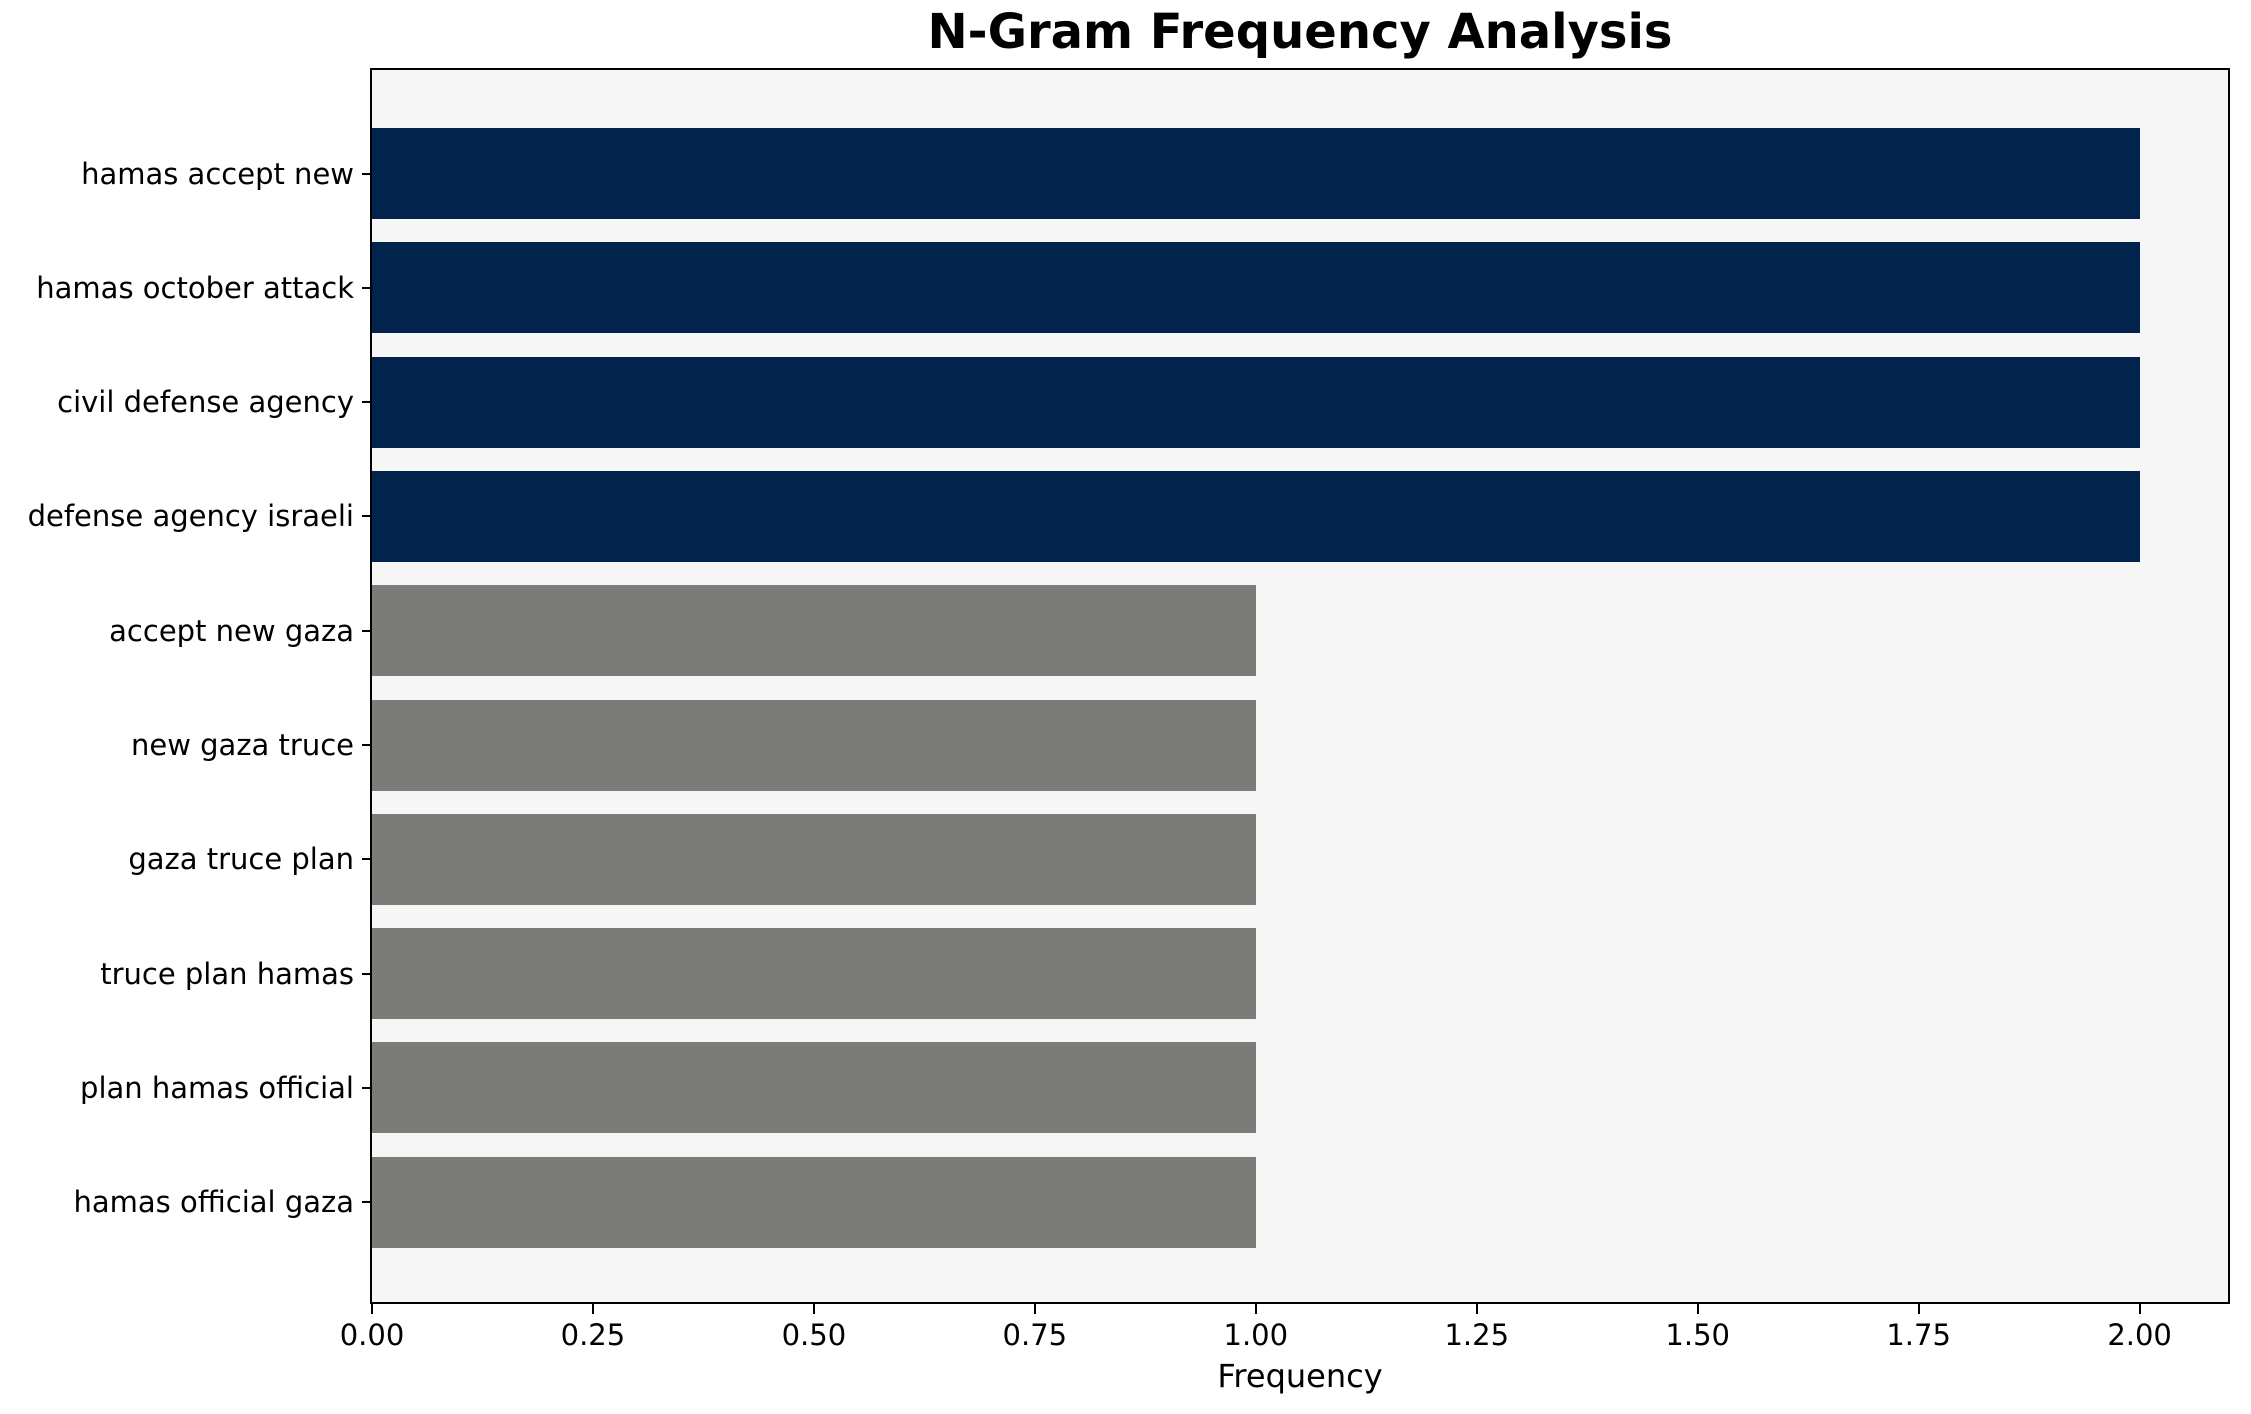  Describe the element at coordinates (1256, 1335) in the screenshot. I see `x-tick-label: 1.00` at that location.